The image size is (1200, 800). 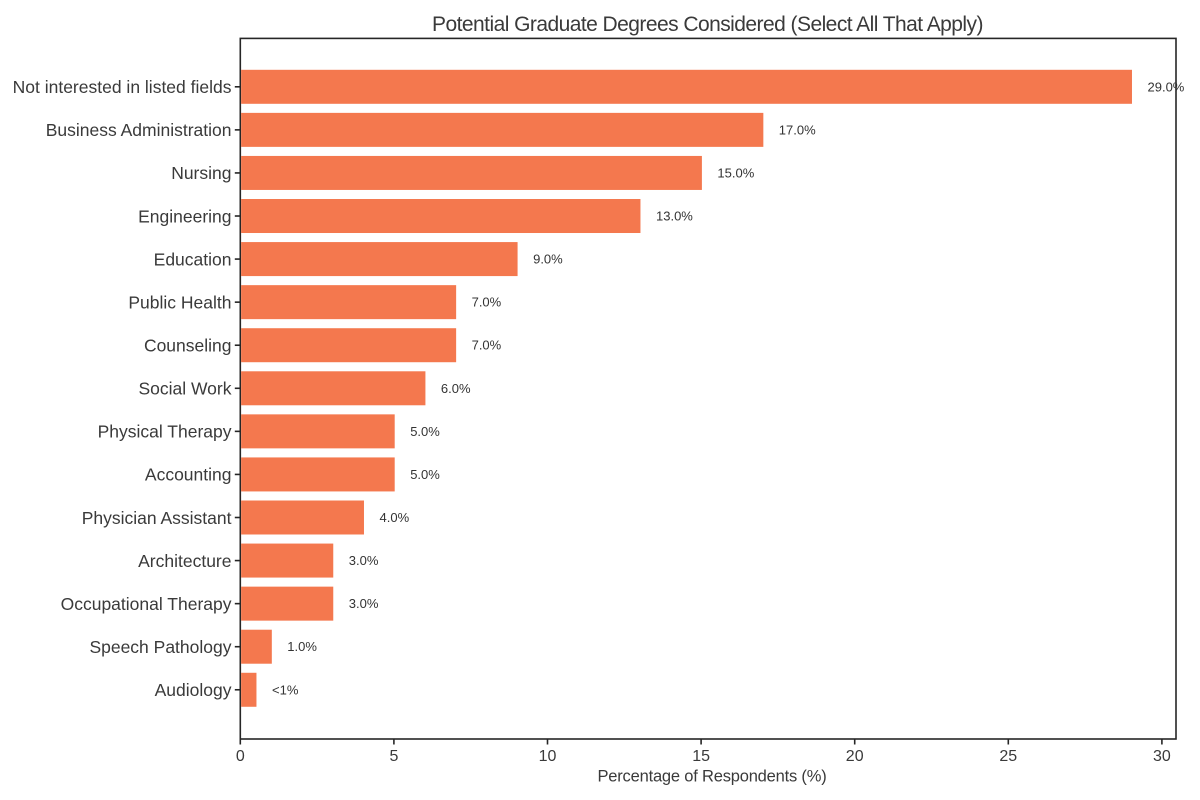 What do you see at coordinates (701, 756) in the screenshot?
I see `svg-text: 15` at bounding box center [701, 756].